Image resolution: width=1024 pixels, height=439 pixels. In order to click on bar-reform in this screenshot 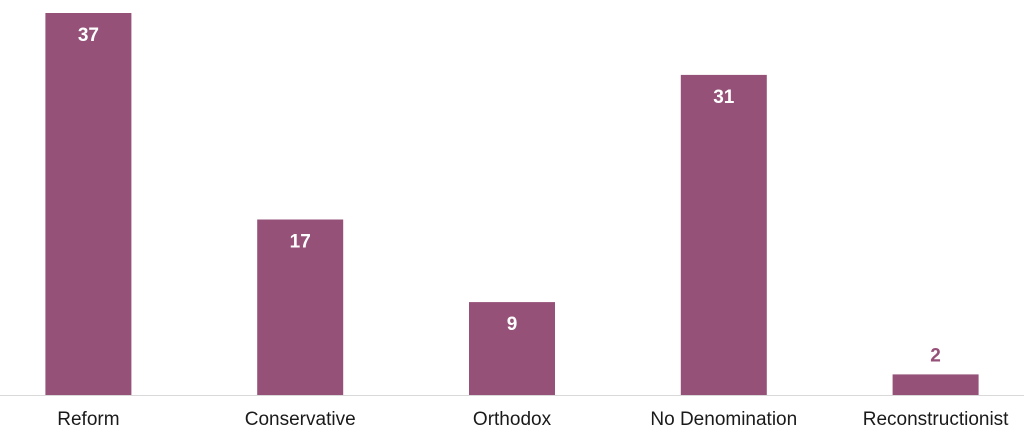, I will do `click(88, 204)`.